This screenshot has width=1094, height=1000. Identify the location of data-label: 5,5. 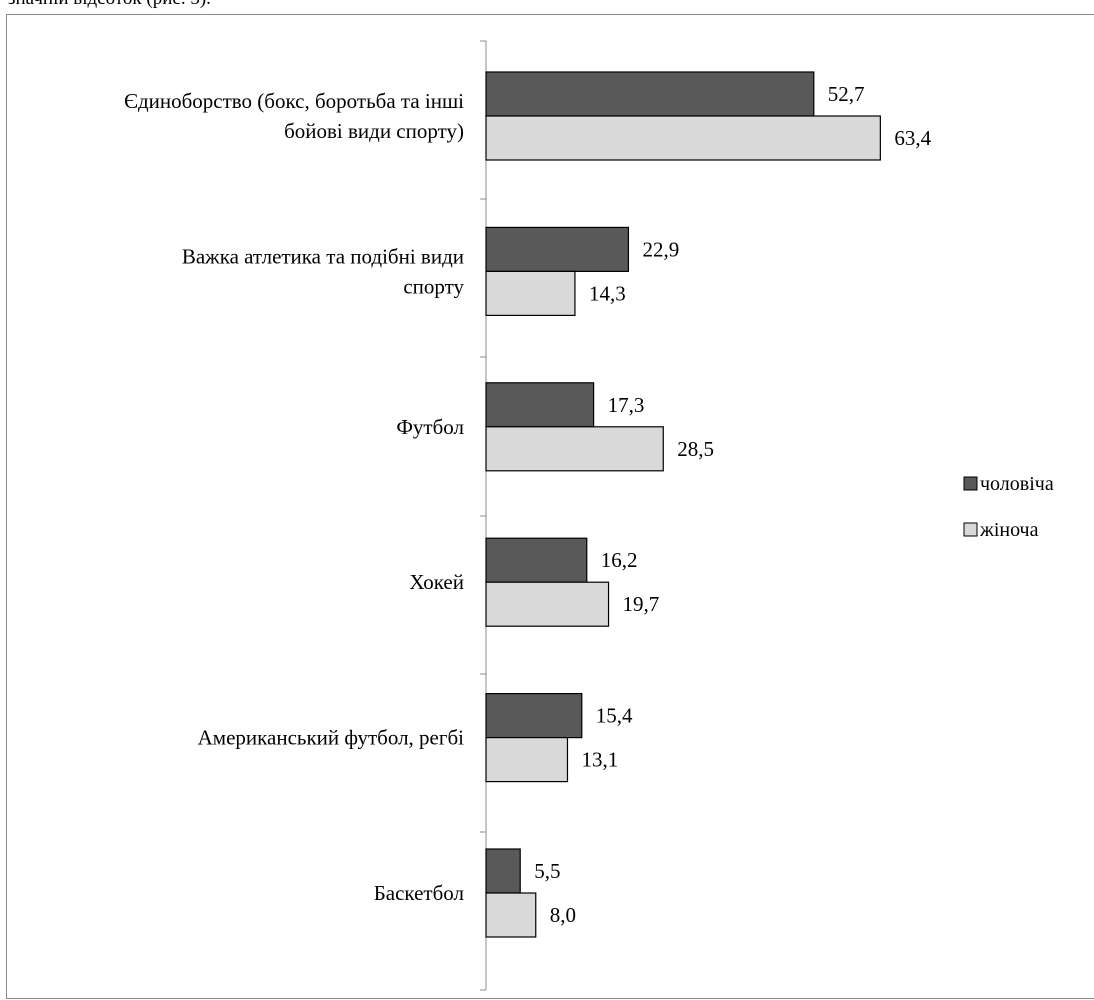
(547, 871).